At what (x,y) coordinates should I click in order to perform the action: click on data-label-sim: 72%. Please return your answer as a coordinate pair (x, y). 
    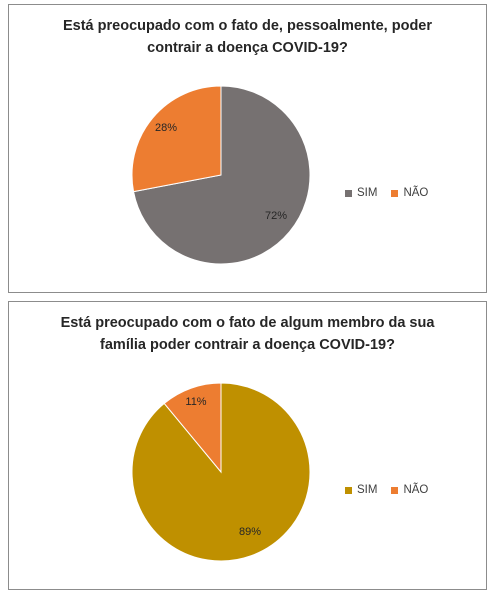
    Looking at the image, I should click on (276, 216).